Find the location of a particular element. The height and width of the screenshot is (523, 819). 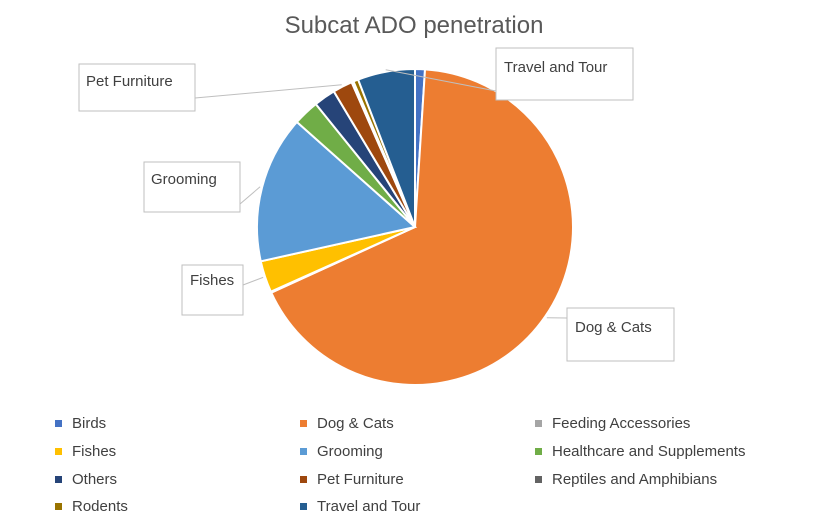

pie-slice-travel-and-tour is located at coordinates (386, 147).